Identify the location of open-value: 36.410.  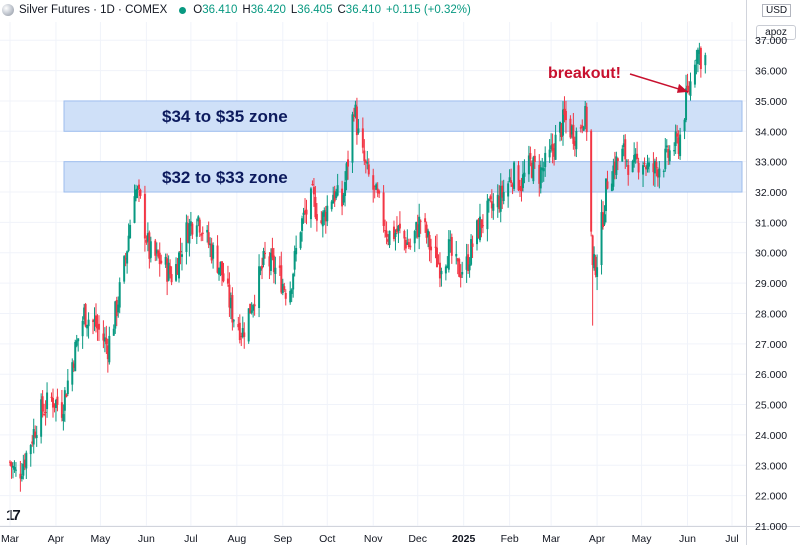
(220, 10).